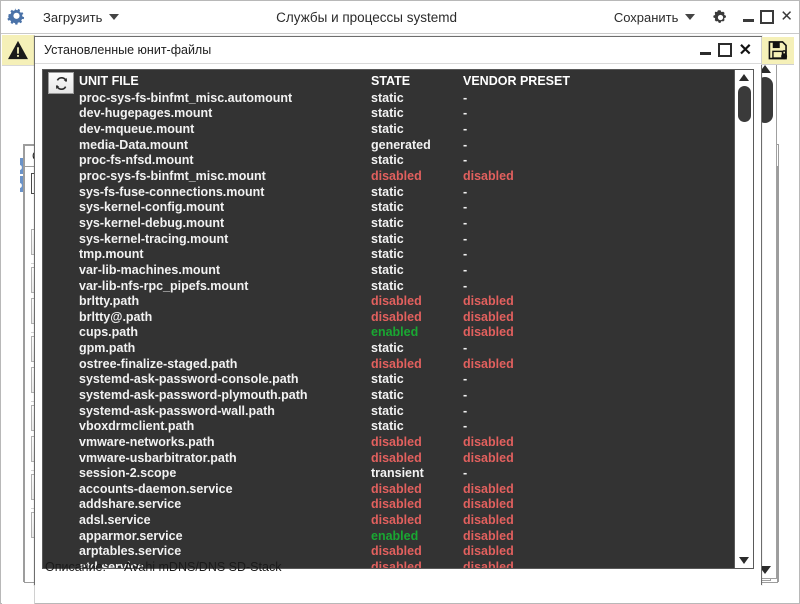 Image resolution: width=800 pixels, height=604 pixels. What do you see at coordinates (156, 488) in the screenshot?
I see `cell-unit-file: accounts-daemon.service` at bounding box center [156, 488].